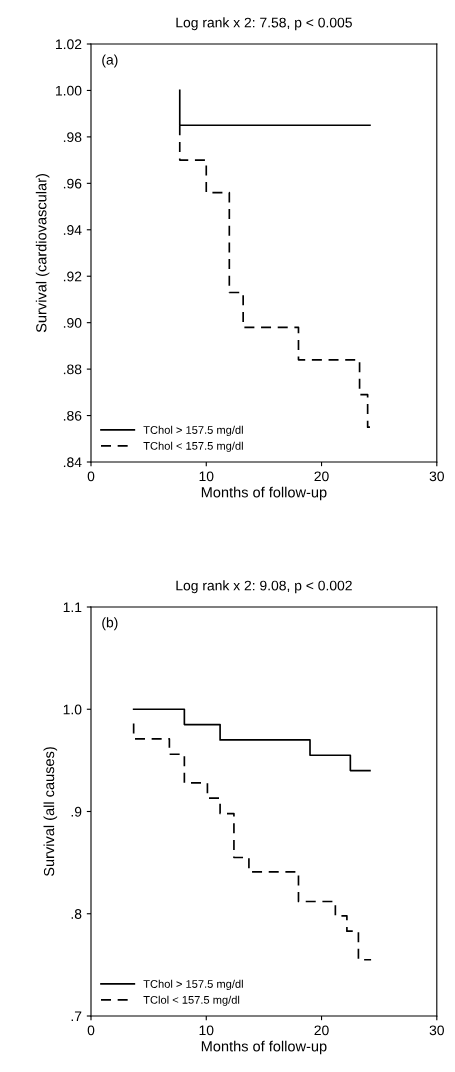 The image size is (455, 1072). What do you see at coordinates (72, 137) in the screenshot?
I see `y-tick-label: .98` at bounding box center [72, 137].